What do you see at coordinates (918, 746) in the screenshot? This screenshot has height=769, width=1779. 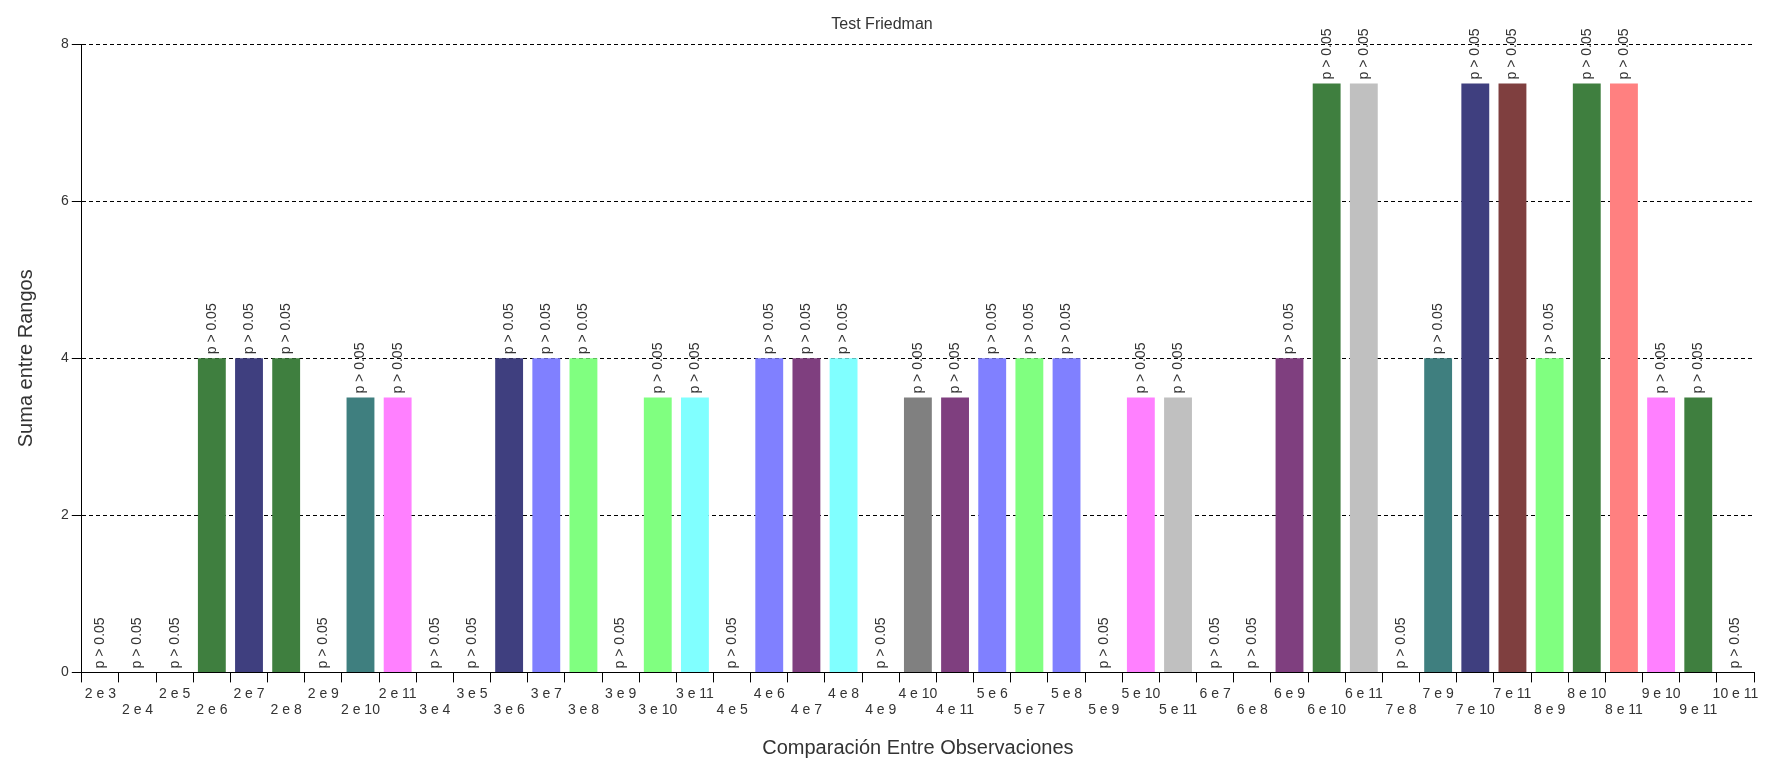 I see `x-axis-title: Comparación Entre Observaciones` at bounding box center [918, 746].